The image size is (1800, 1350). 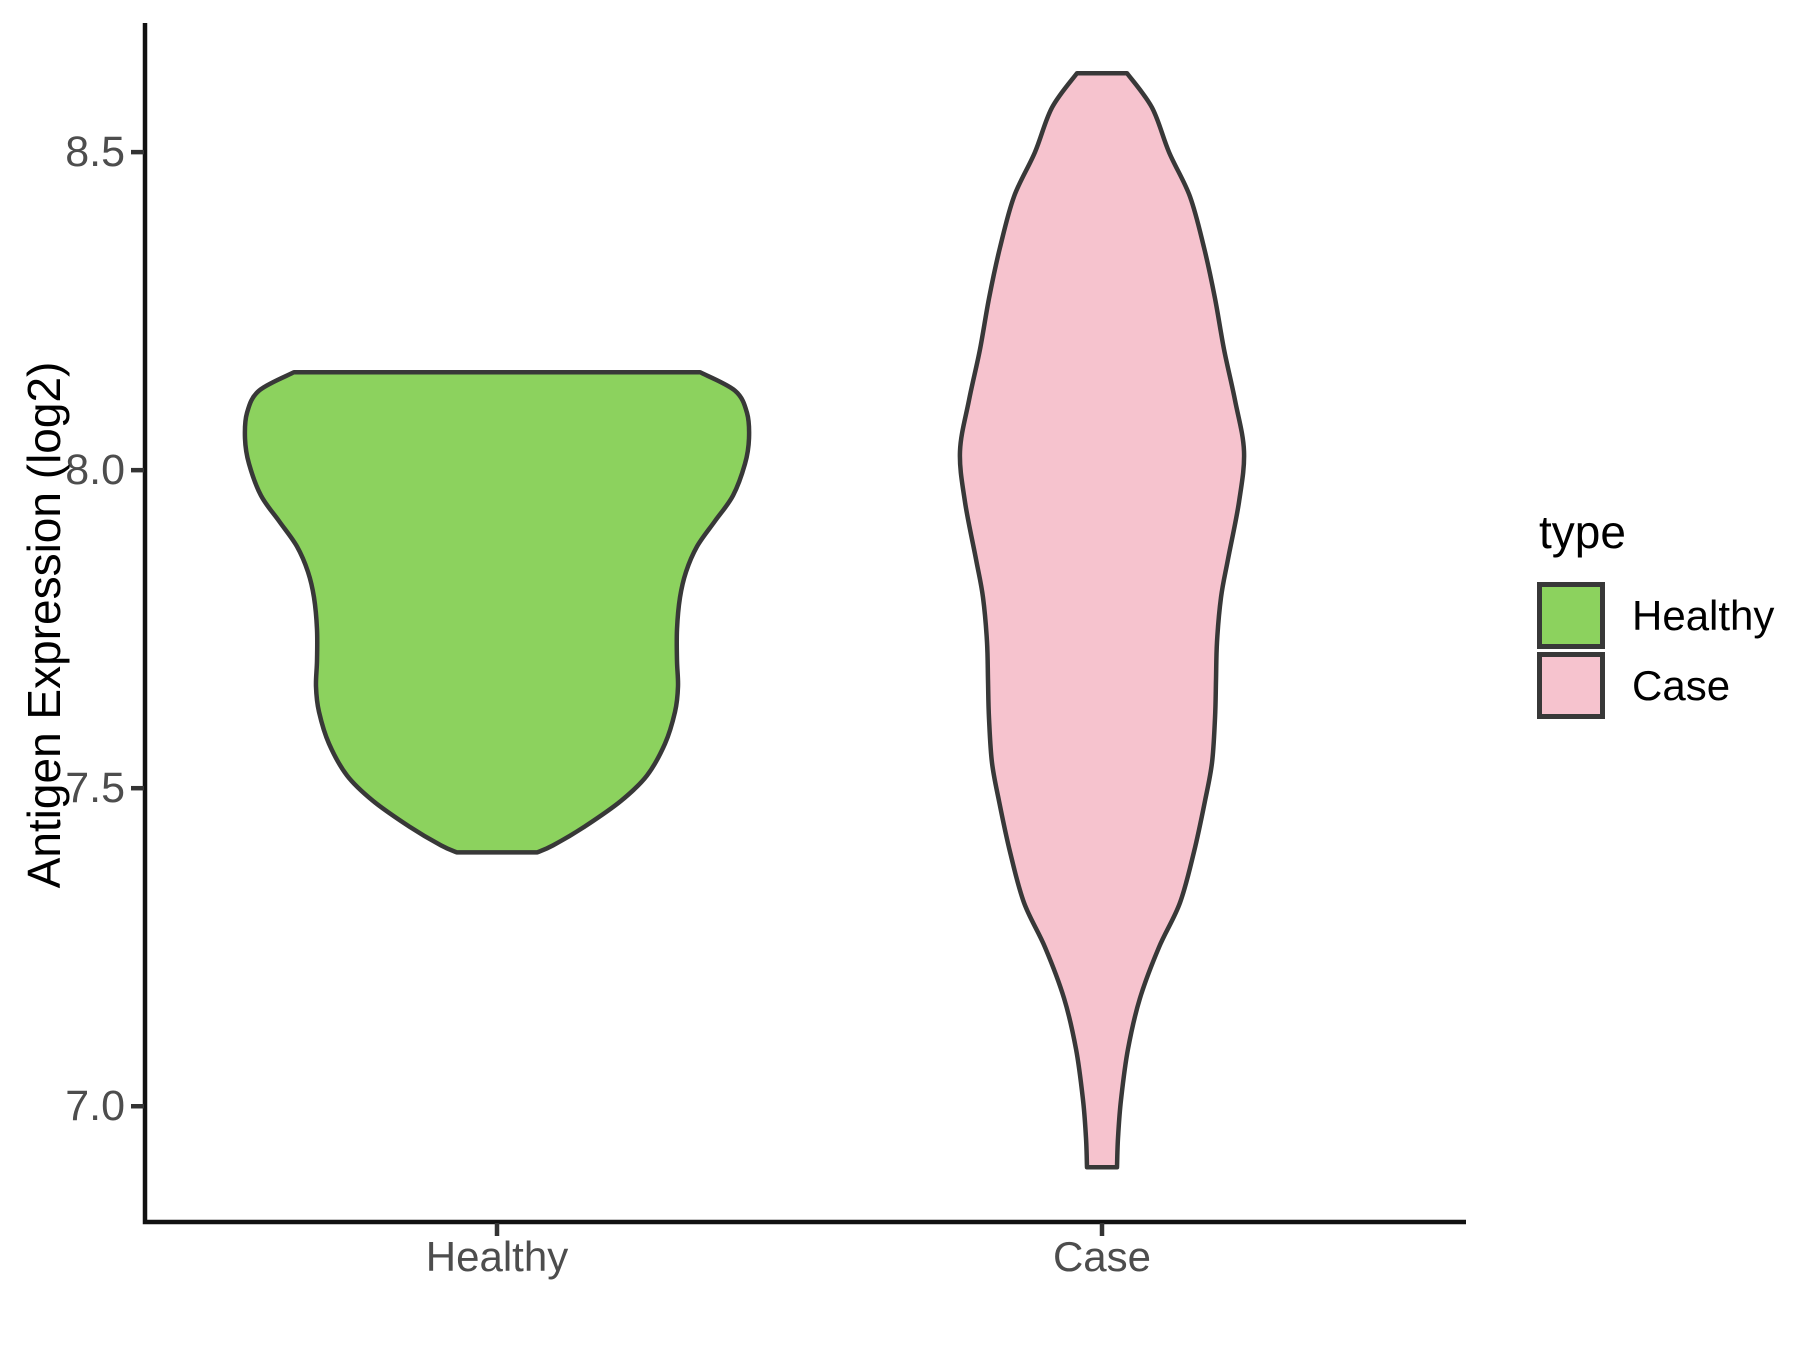 What do you see at coordinates (1681, 685) in the screenshot?
I see `legend-label-case: Case` at bounding box center [1681, 685].